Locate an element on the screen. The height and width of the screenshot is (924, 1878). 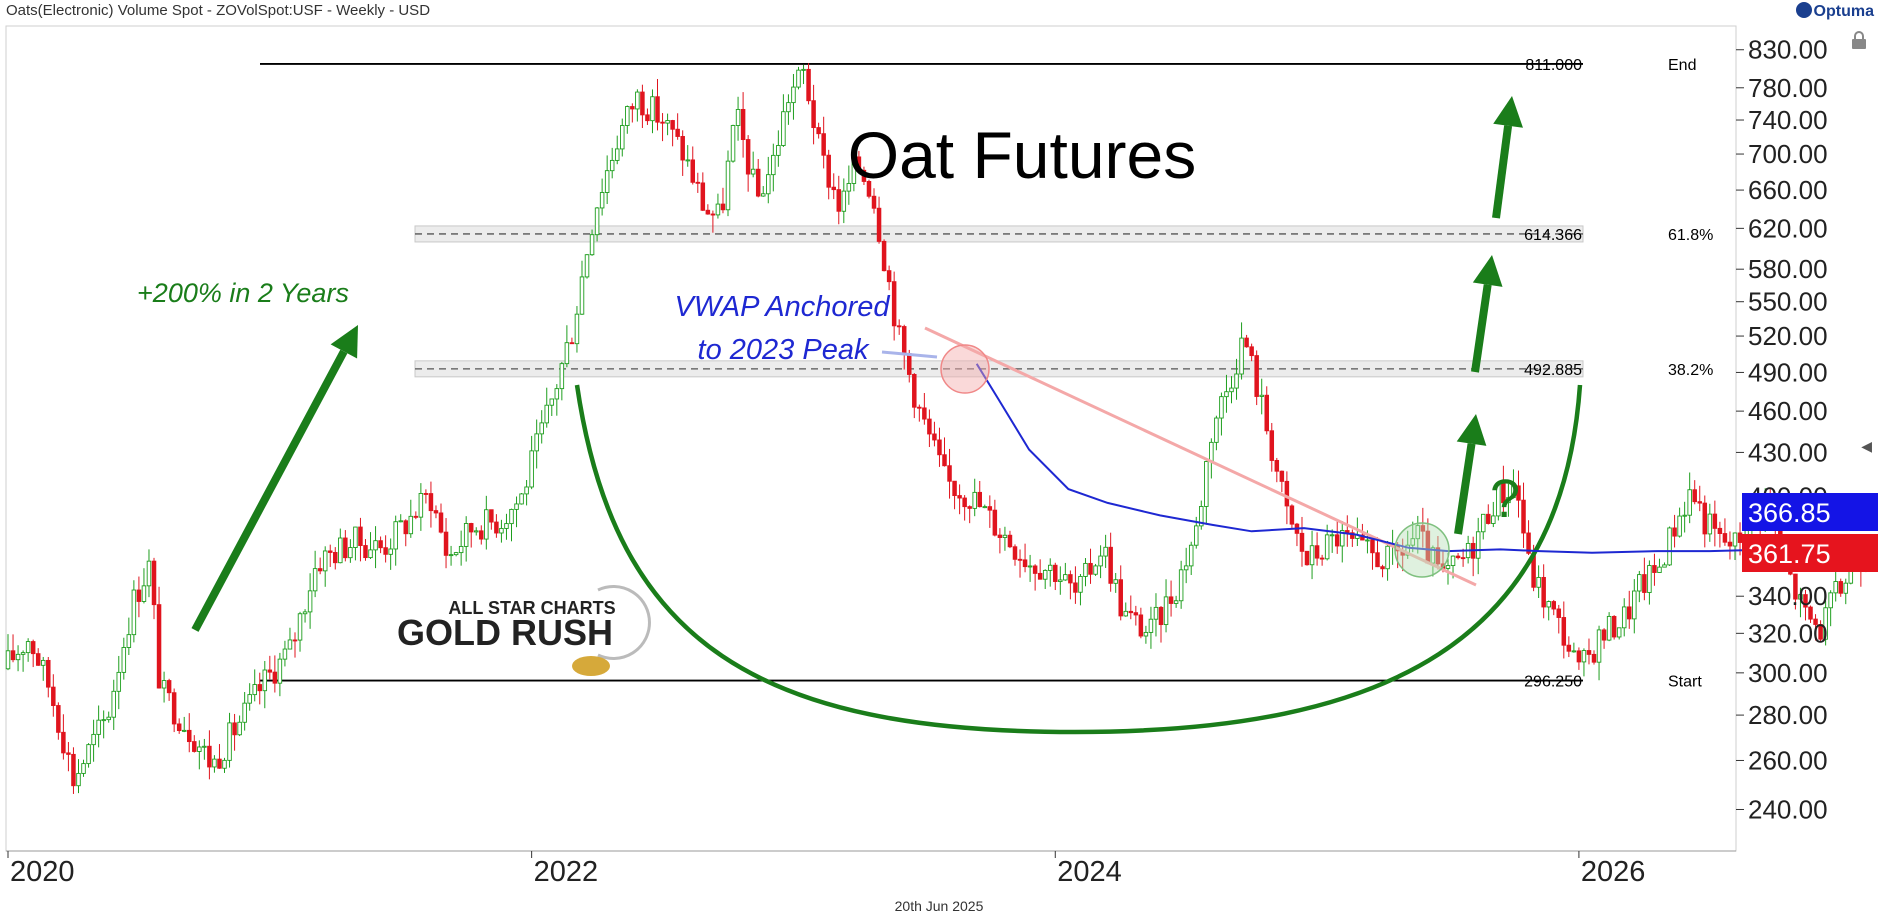
y-tick-label: 340.00 is located at coordinates (1788, 596).